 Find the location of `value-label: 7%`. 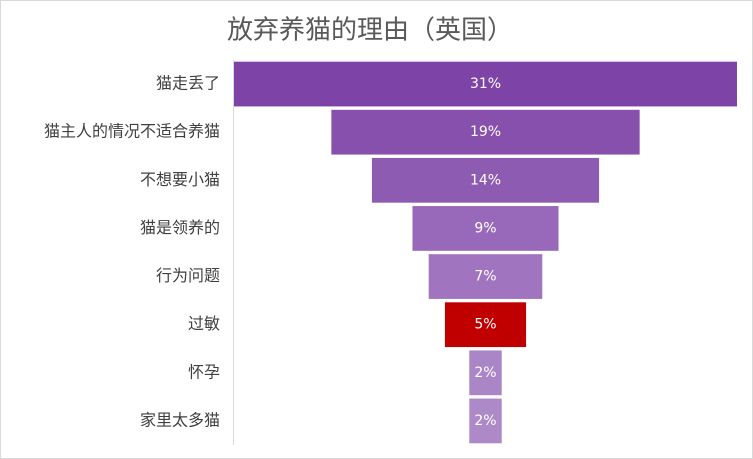

value-label: 7% is located at coordinates (485, 277).